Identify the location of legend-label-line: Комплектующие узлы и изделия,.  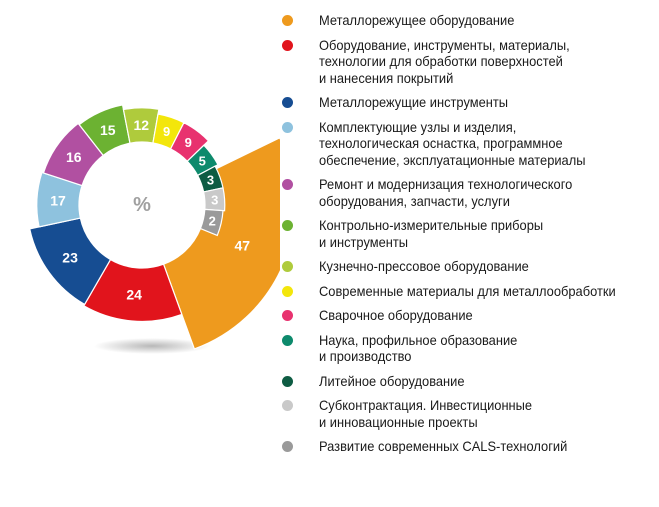
(418, 126).